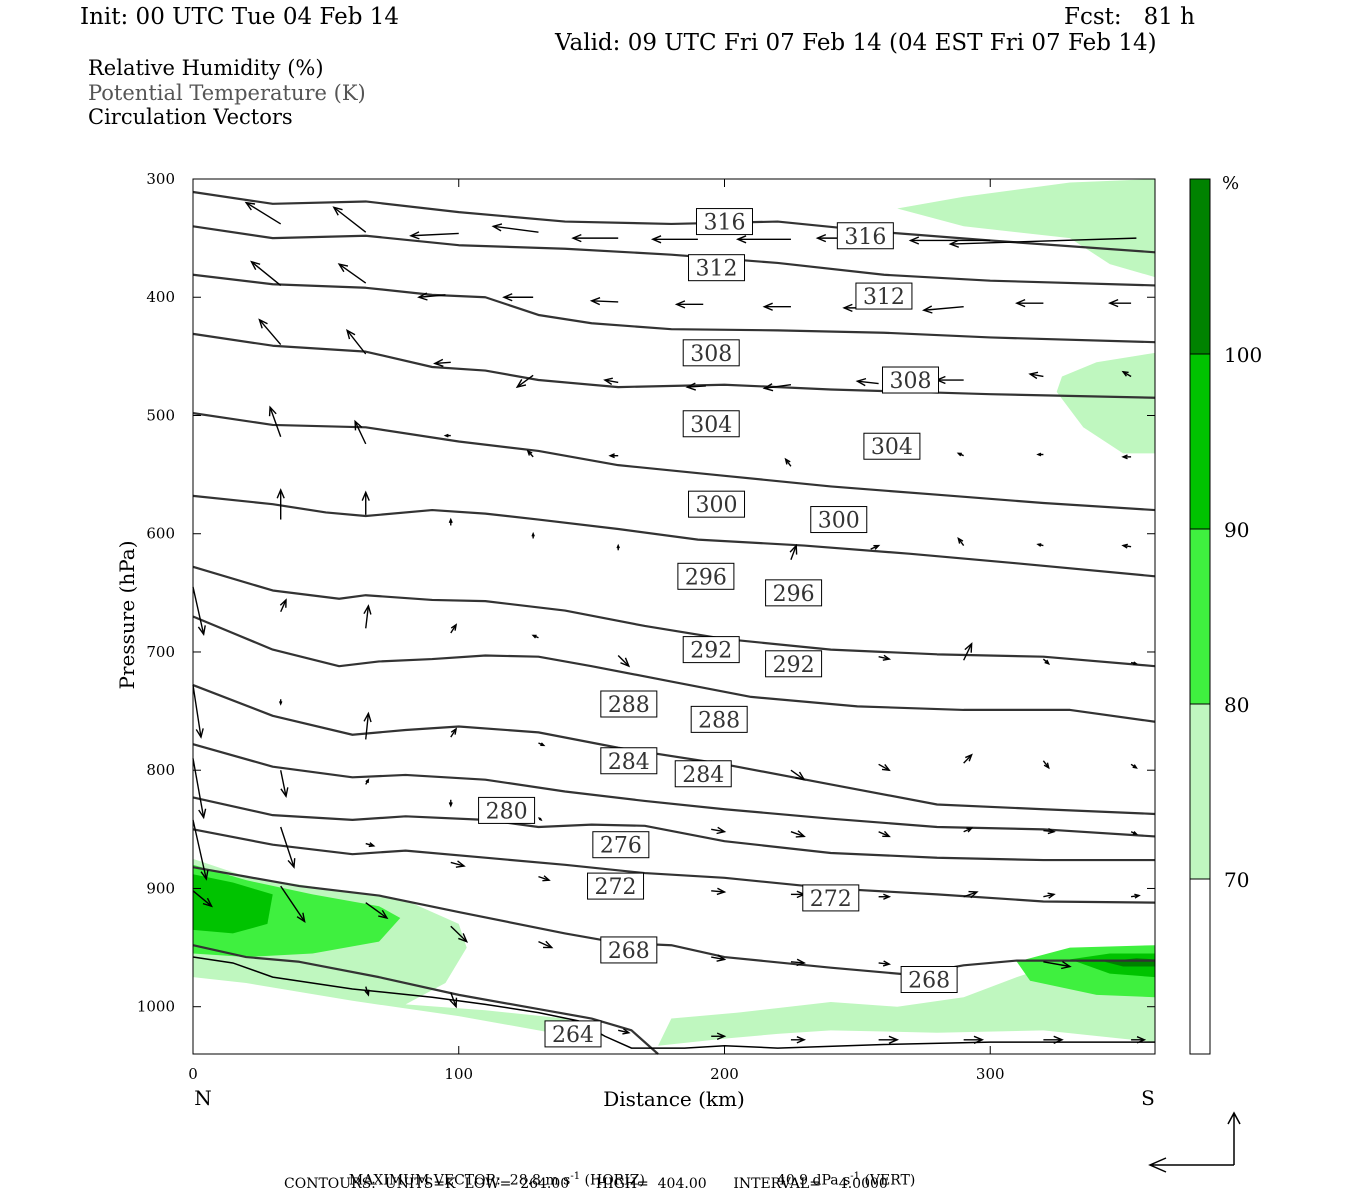 The height and width of the screenshot is (1200, 1350). Describe the element at coordinates (888, 1180) in the screenshot. I see `vert-suffix: (VERT)` at that location.